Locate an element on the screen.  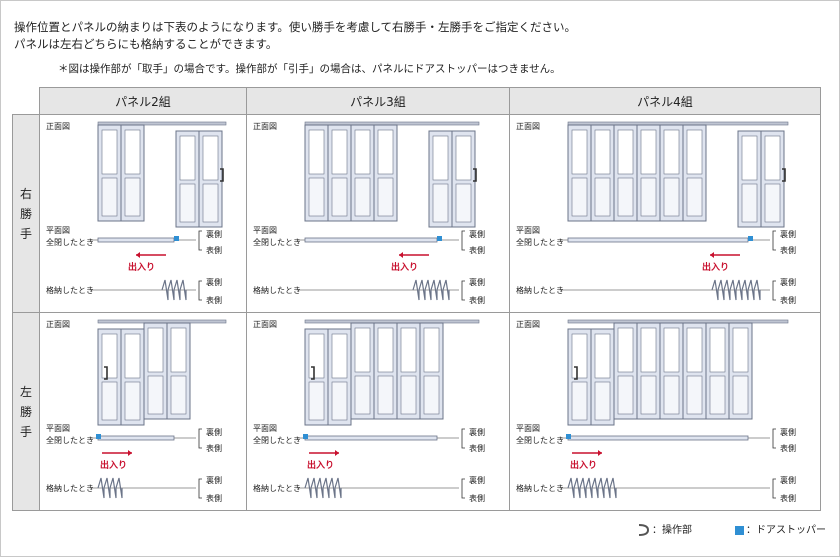
legend-stopper: ：ドアストッパー is located at coordinates (780, 528).